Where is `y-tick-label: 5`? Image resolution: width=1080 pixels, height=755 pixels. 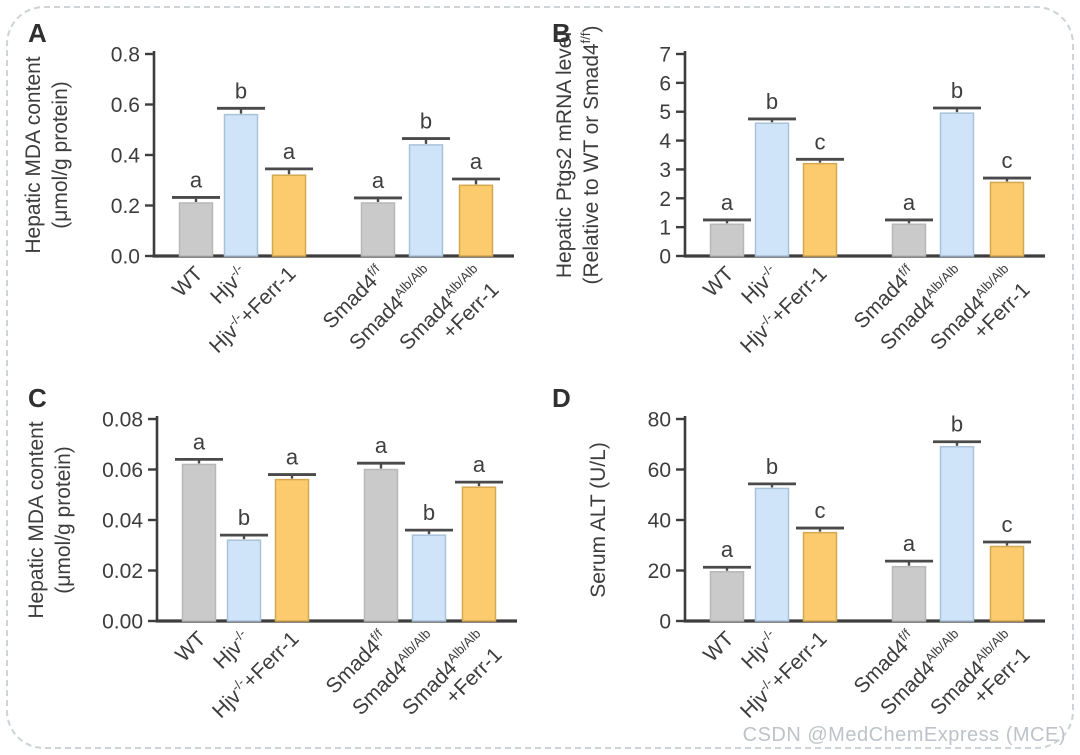
y-tick-label: 5 is located at coordinates (665, 112).